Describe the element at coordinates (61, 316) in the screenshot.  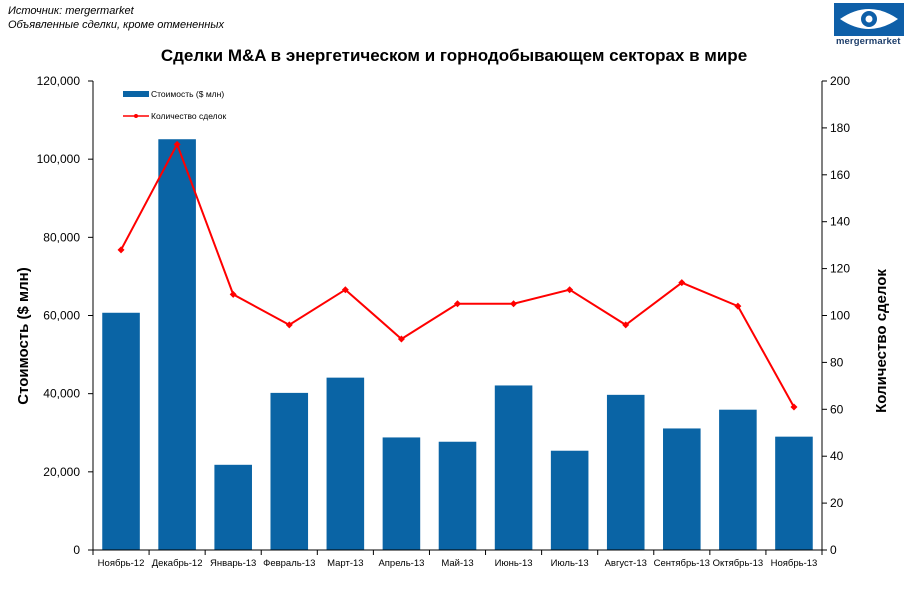
I see `y-tick-label: 60,000` at that location.